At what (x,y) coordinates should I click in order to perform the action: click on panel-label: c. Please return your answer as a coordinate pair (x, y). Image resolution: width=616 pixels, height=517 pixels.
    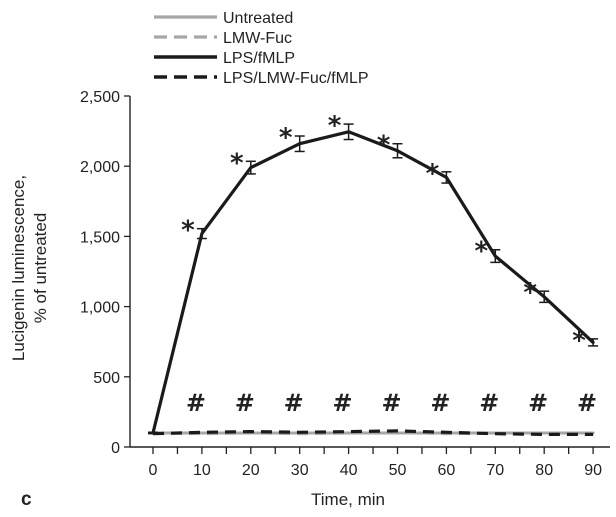
    Looking at the image, I should click on (26, 499).